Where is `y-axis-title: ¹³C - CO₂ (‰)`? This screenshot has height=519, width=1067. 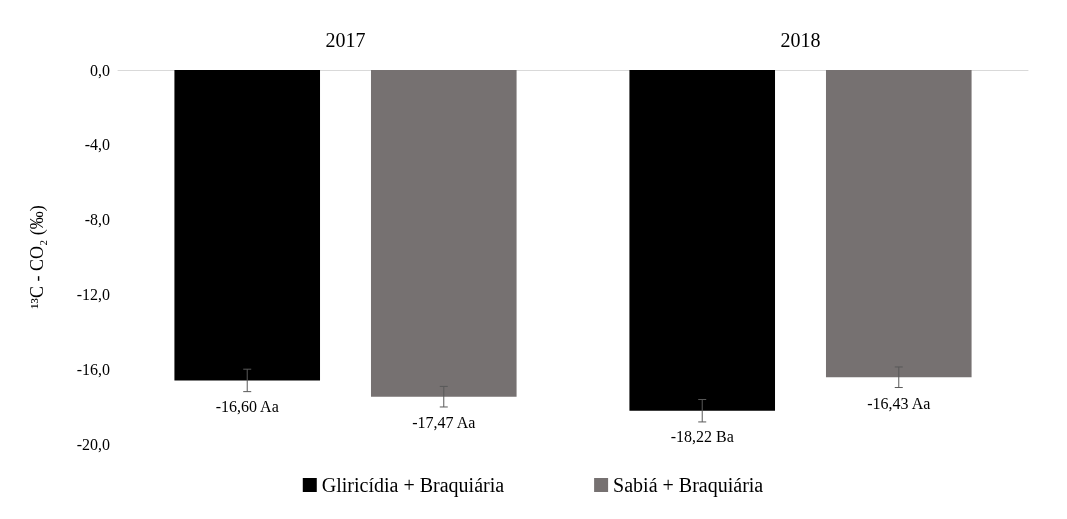 y-axis-title: ¹³C - CO₂ (‰) is located at coordinates (37, 257).